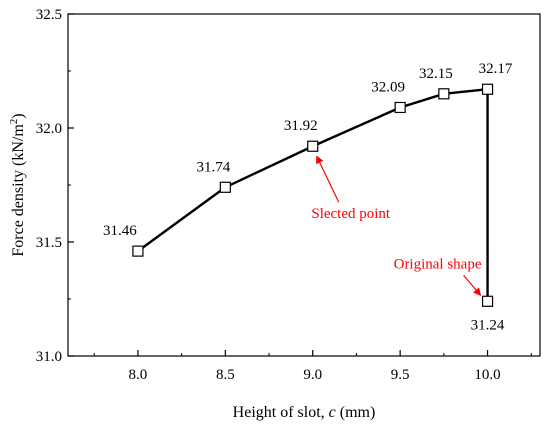 The height and width of the screenshot is (427, 550). What do you see at coordinates (438, 264) in the screenshot?
I see `annotation-label-1: Original shape` at bounding box center [438, 264].